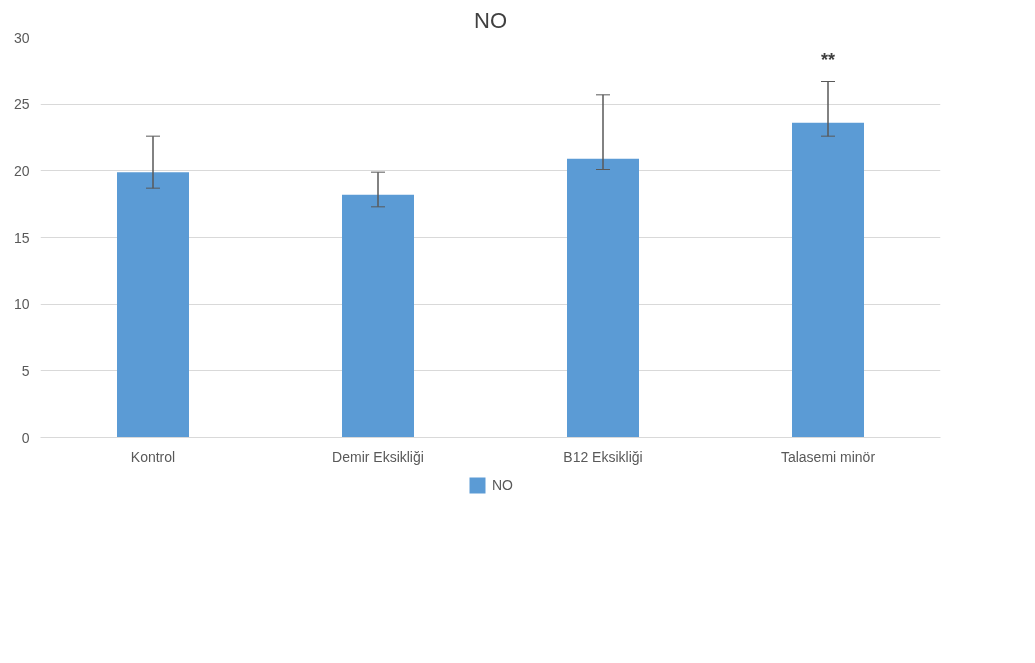 This screenshot has height=663, width=1035. What do you see at coordinates (21, 37) in the screenshot?
I see `y-tick-label: 30` at bounding box center [21, 37].